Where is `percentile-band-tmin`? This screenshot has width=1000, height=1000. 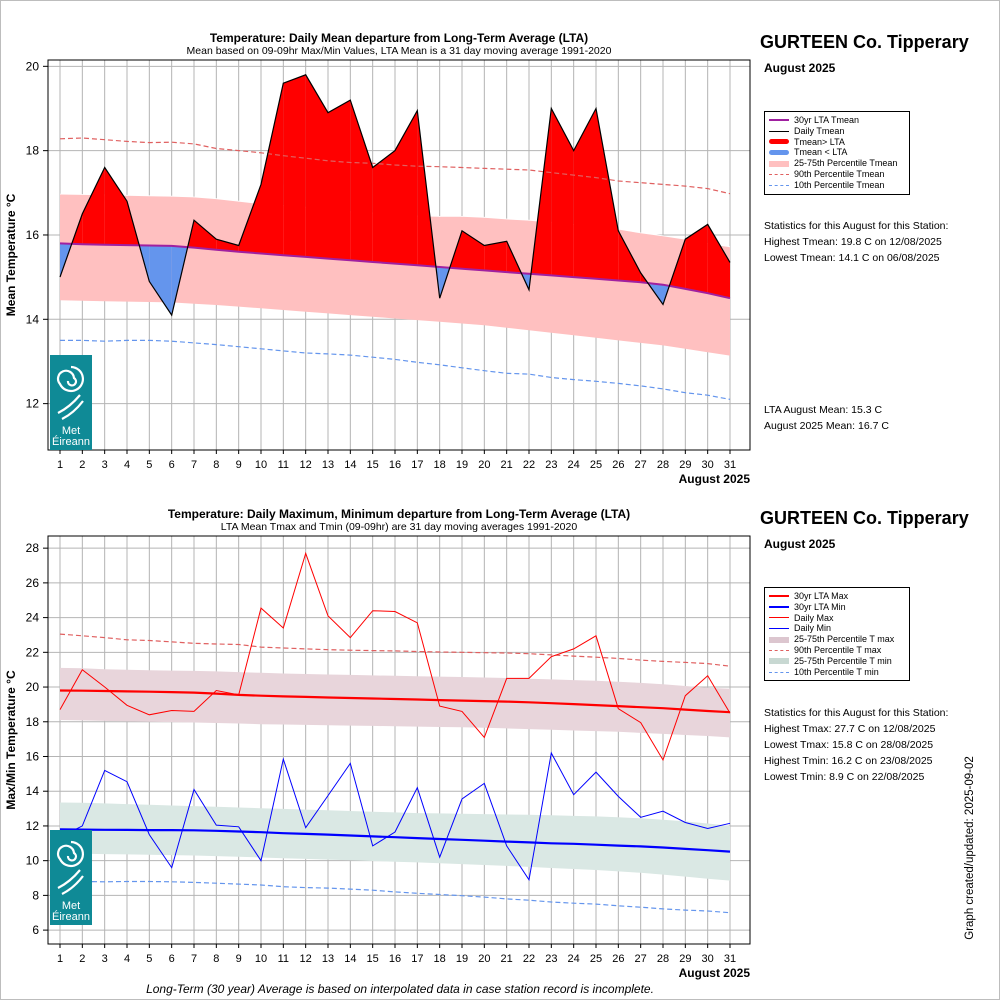
percentile-band-tmin is located at coordinates (395, 841).